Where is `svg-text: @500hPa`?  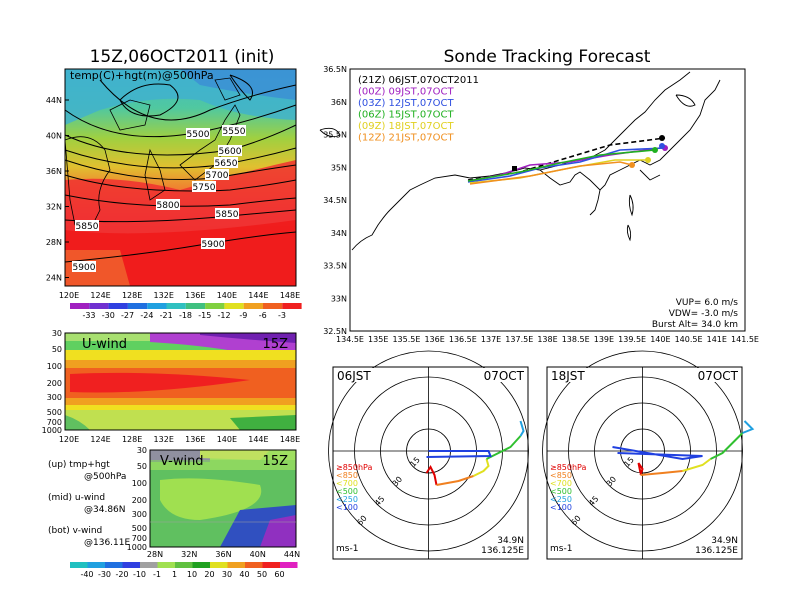 svg-text: @500hPa is located at coordinates (105, 477).